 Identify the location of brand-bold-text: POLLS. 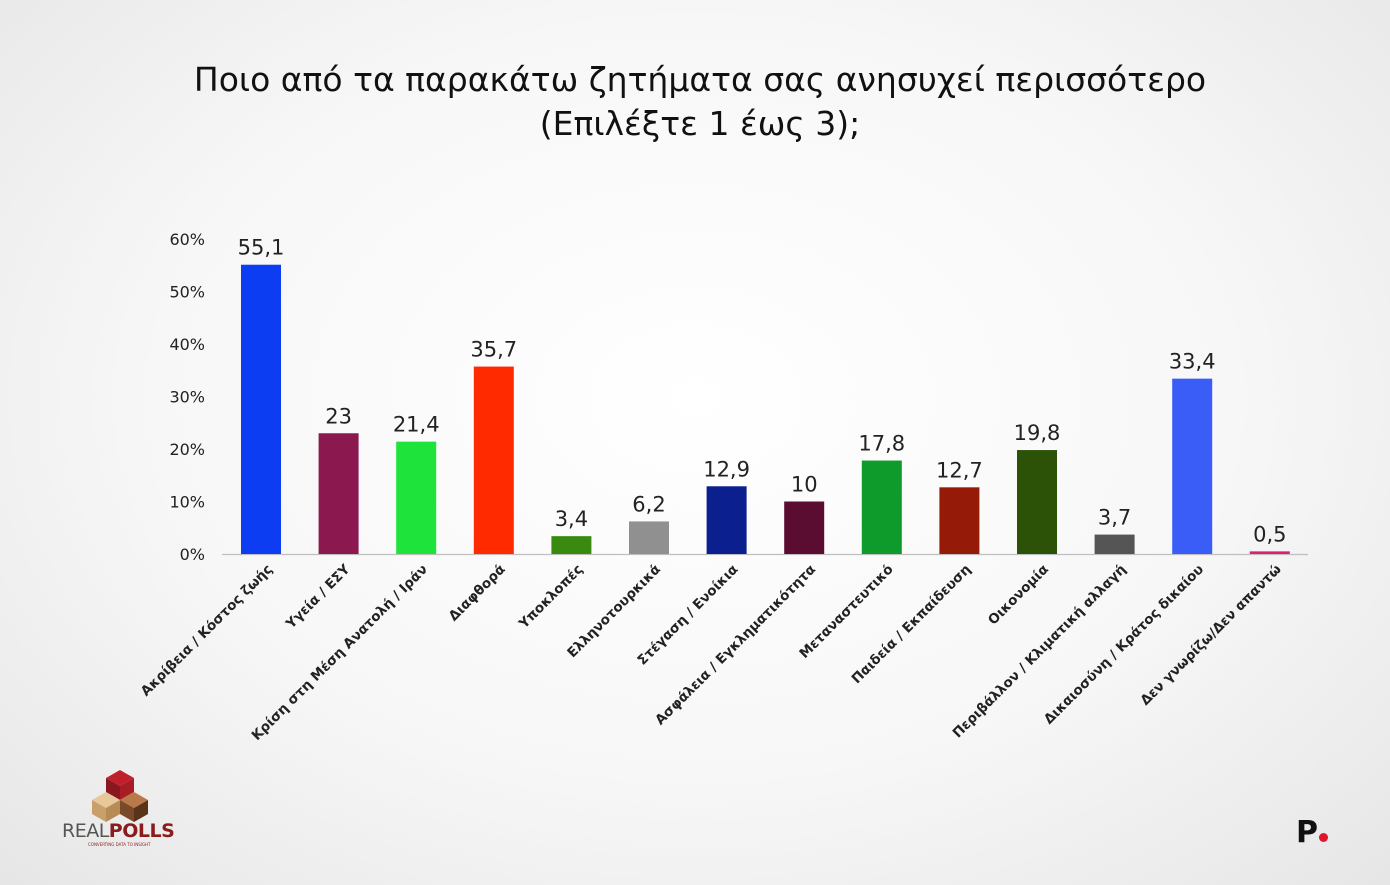
(141, 831).